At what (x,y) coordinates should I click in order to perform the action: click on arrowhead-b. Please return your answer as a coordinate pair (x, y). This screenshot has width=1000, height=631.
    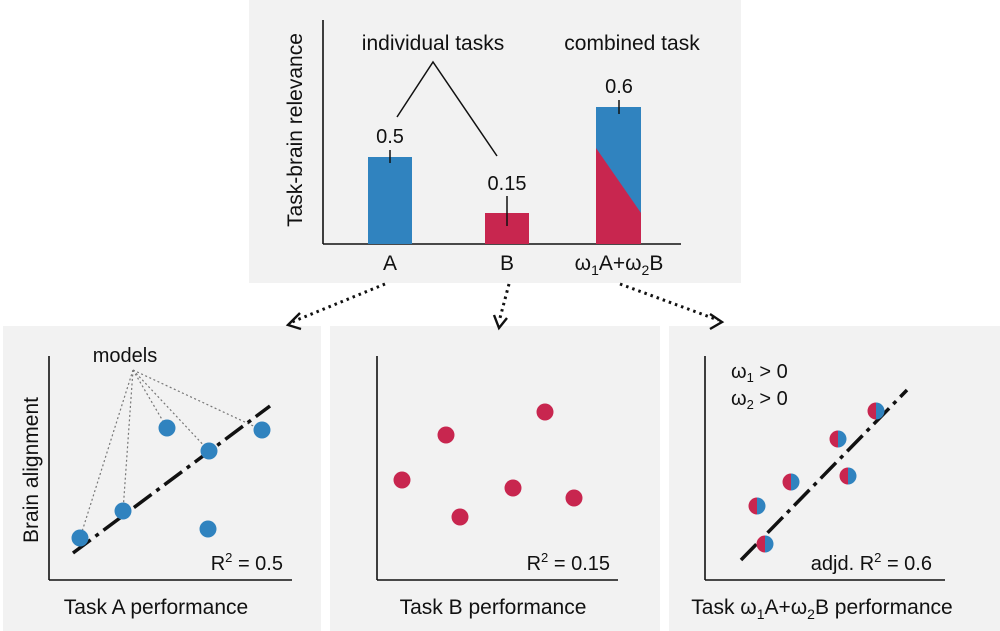
    Looking at the image, I should click on (500, 322).